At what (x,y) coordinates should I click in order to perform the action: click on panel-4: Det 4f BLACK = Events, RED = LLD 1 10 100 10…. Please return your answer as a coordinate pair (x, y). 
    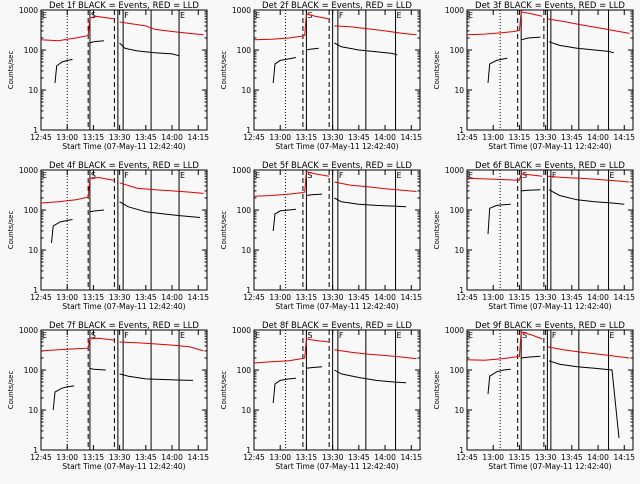
    Looking at the image, I should click on (108, 236).